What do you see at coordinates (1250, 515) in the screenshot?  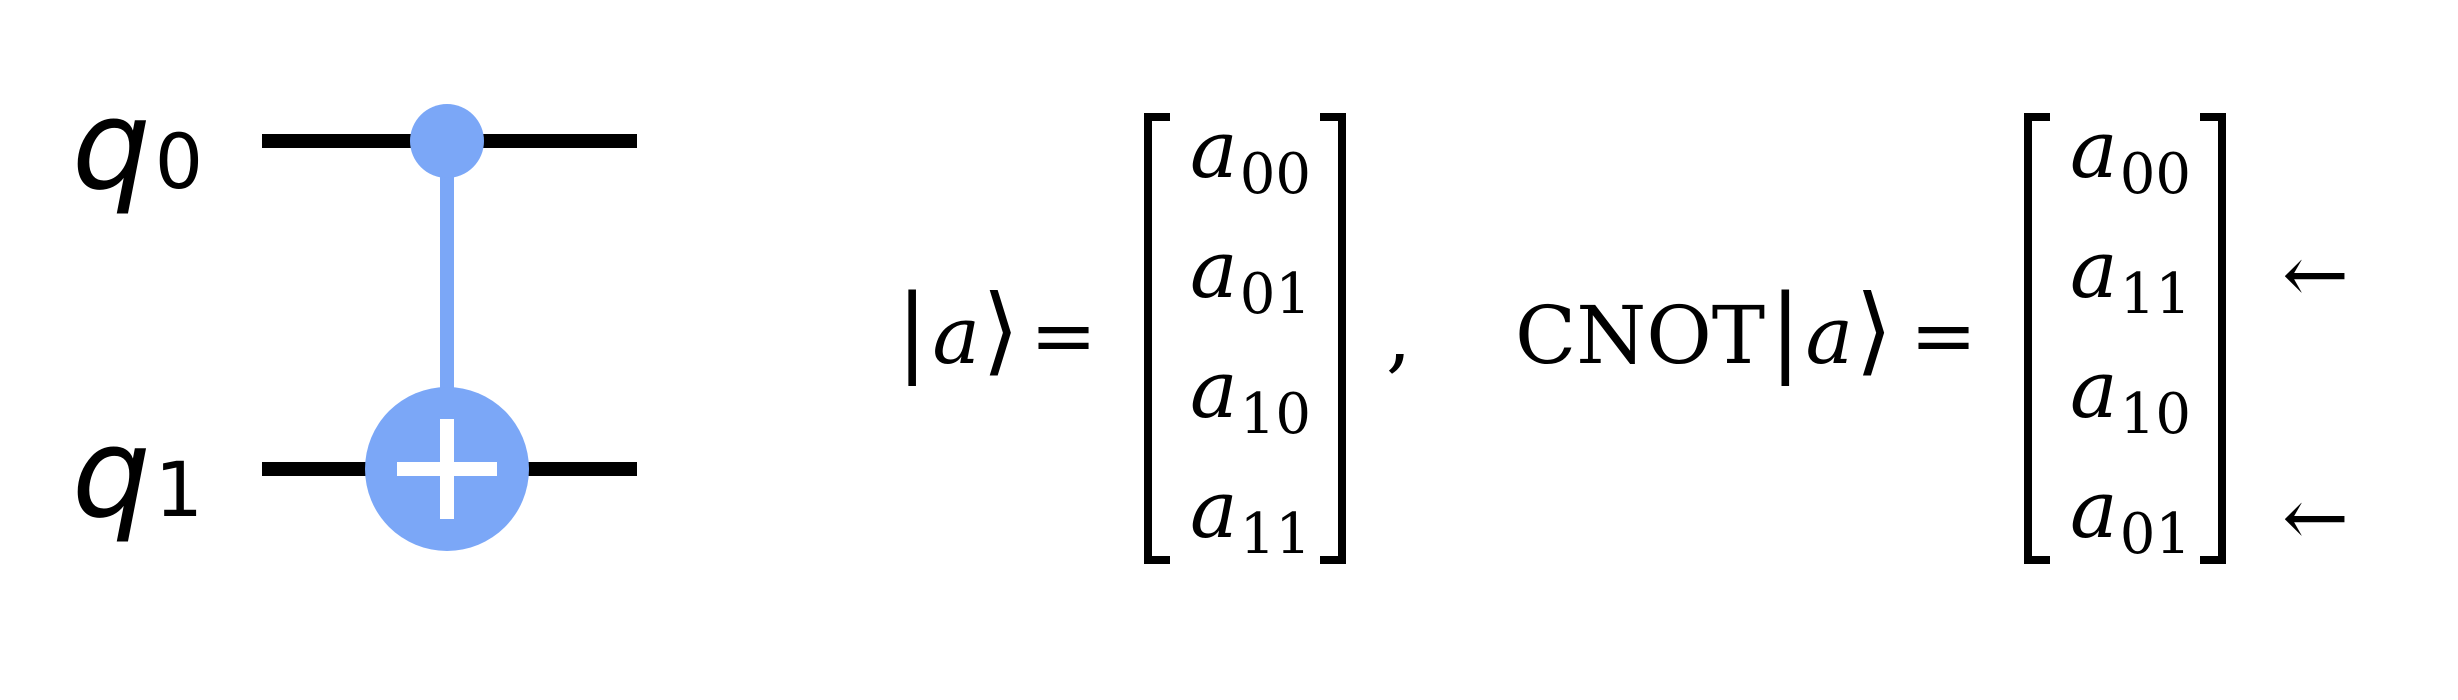 I see `state-entry-3: a11` at bounding box center [1250, 515].